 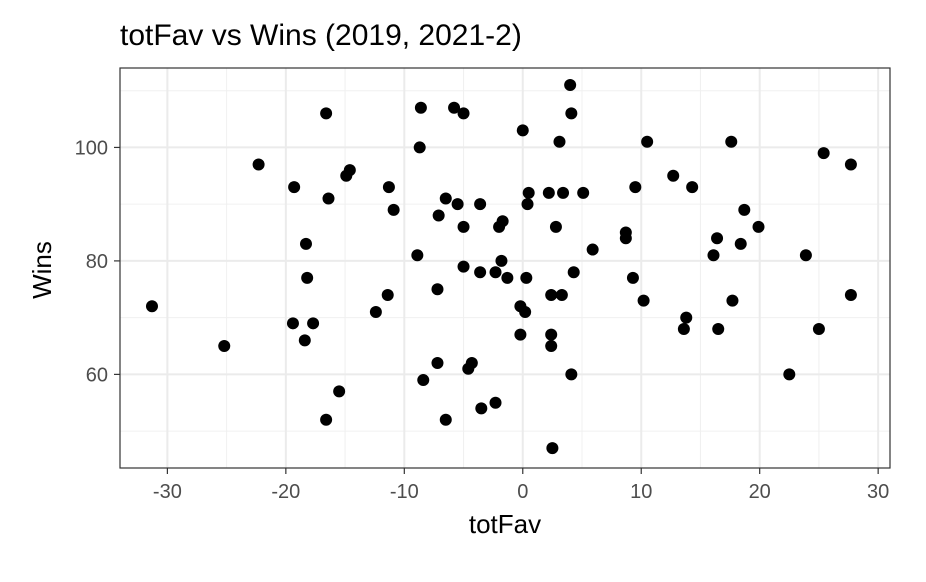 I want to click on y-axis: 60 80 100, so click(x=97, y=261).